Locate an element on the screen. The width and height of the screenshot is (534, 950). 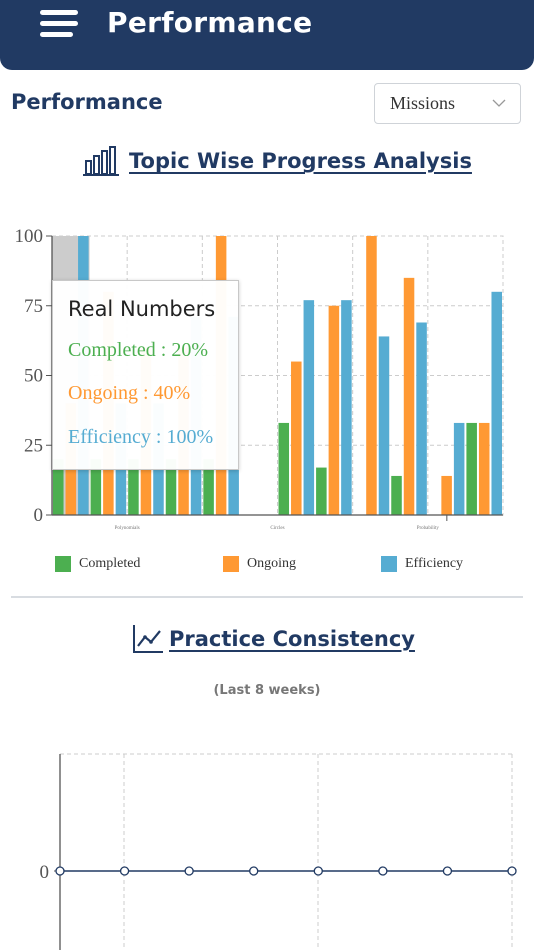
practice-ytick-label: 0 is located at coordinates (45, 872).